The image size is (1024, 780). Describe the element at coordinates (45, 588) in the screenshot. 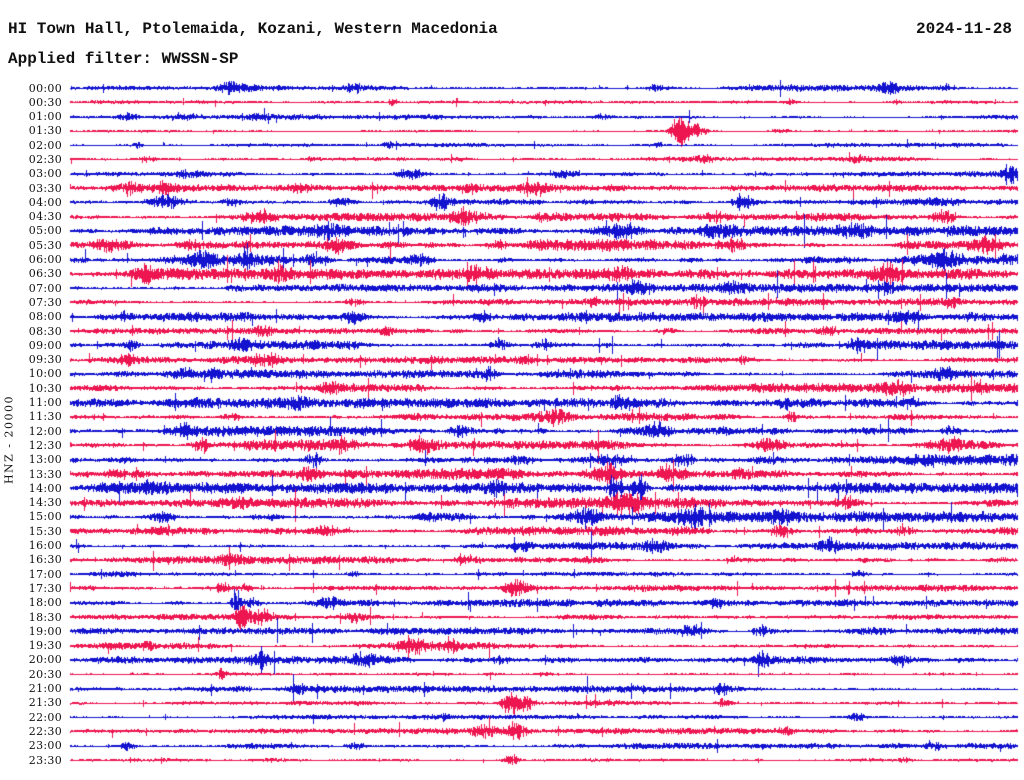

I see `time-label: 17:30` at that location.